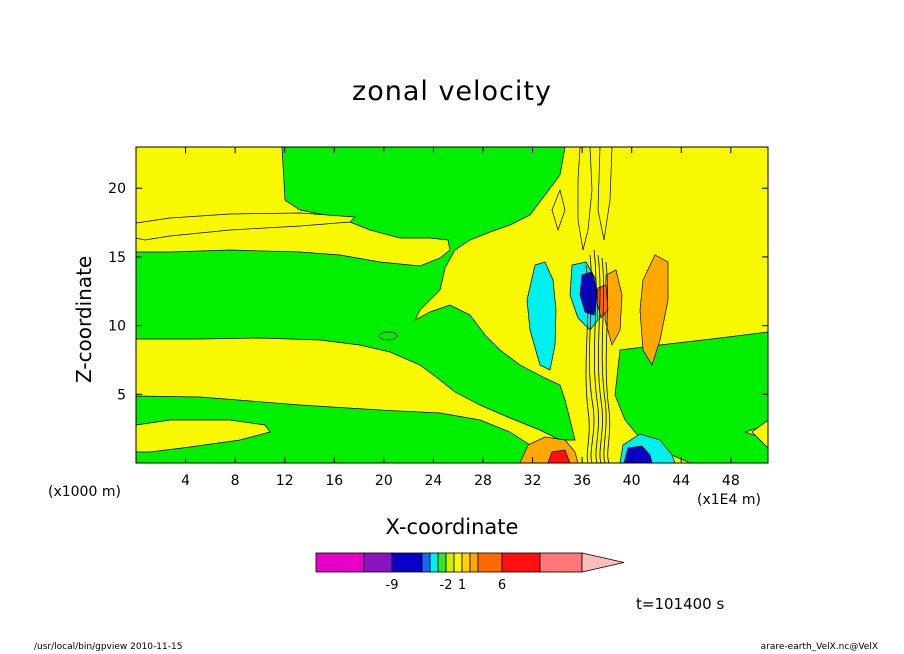 This screenshot has height=654, width=904. What do you see at coordinates (117, 327) in the screenshot?
I see `y-tick-label: 10` at bounding box center [117, 327].